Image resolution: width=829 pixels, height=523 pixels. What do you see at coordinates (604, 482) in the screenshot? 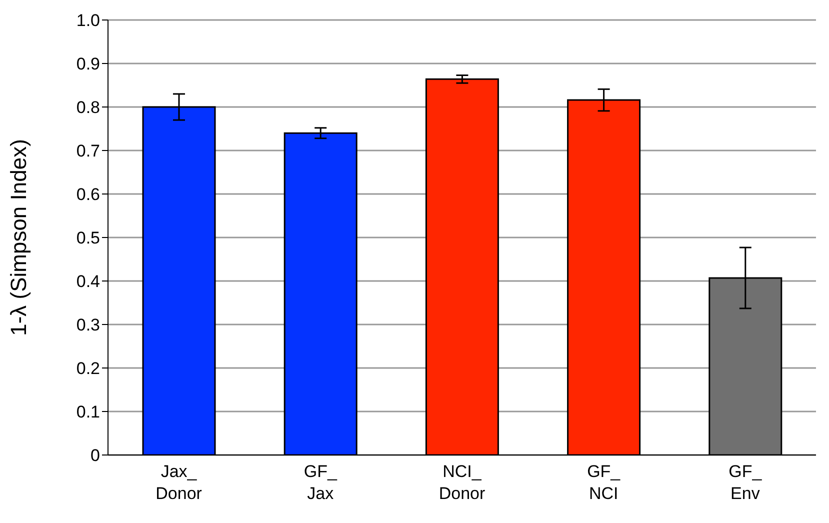
I see `x-tick-label: GF_ NCI` at bounding box center [604, 482].